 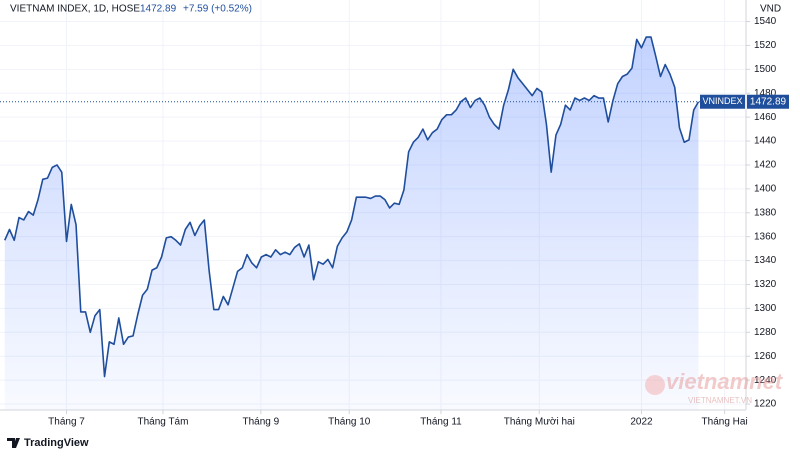 What do you see at coordinates (720, 400) in the screenshot?
I see `watermark-url: VIETNAMNET.VN` at bounding box center [720, 400].